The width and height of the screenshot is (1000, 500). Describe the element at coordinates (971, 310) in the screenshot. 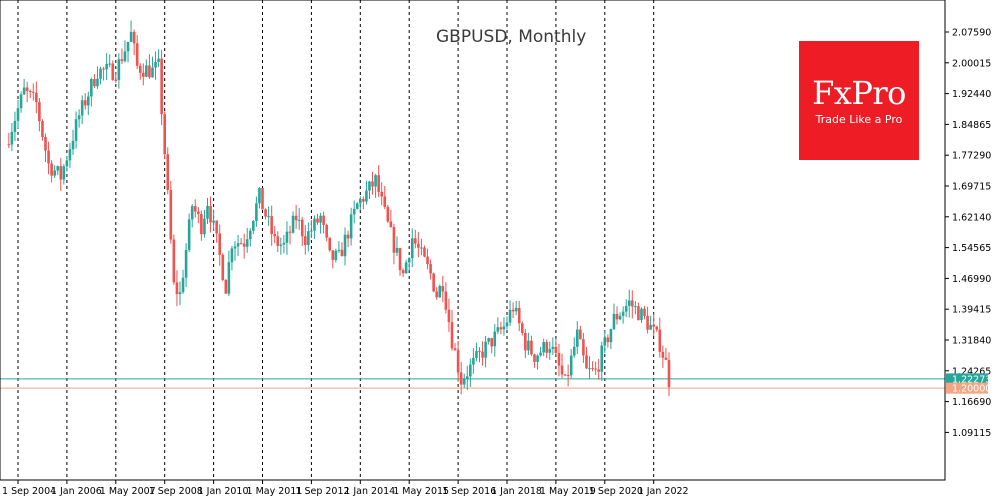

I see `y-tick-label: 1.39415` at that location.